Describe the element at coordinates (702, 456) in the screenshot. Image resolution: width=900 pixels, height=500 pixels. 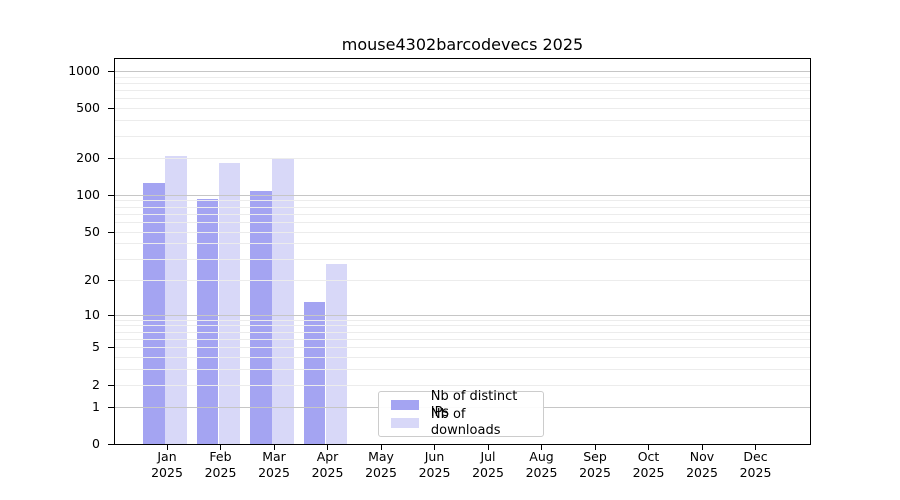
I see `x-tick-label-month: Nov` at that location.